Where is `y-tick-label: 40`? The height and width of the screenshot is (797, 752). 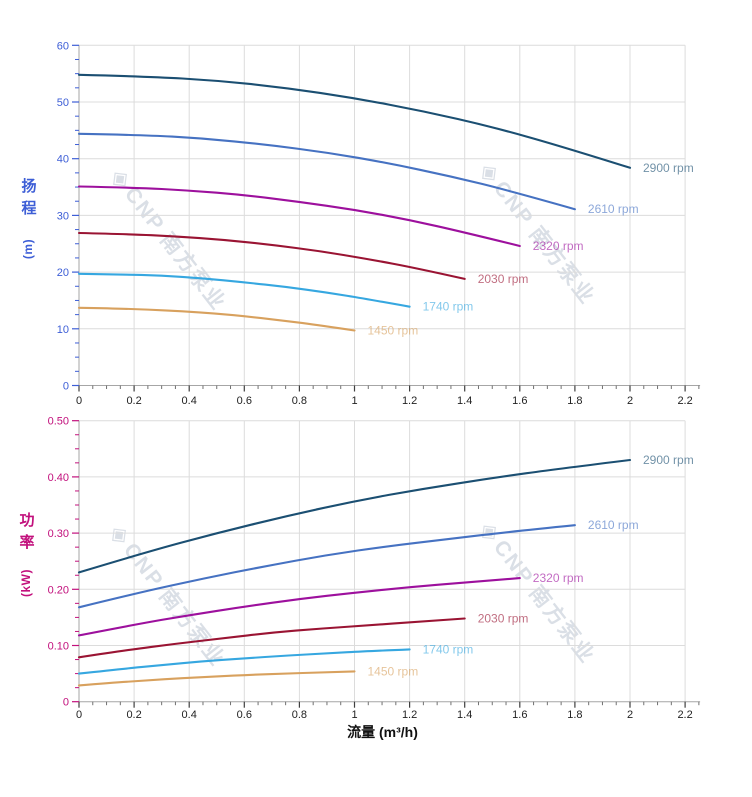 y-tick-label: 40 is located at coordinates (63, 160).